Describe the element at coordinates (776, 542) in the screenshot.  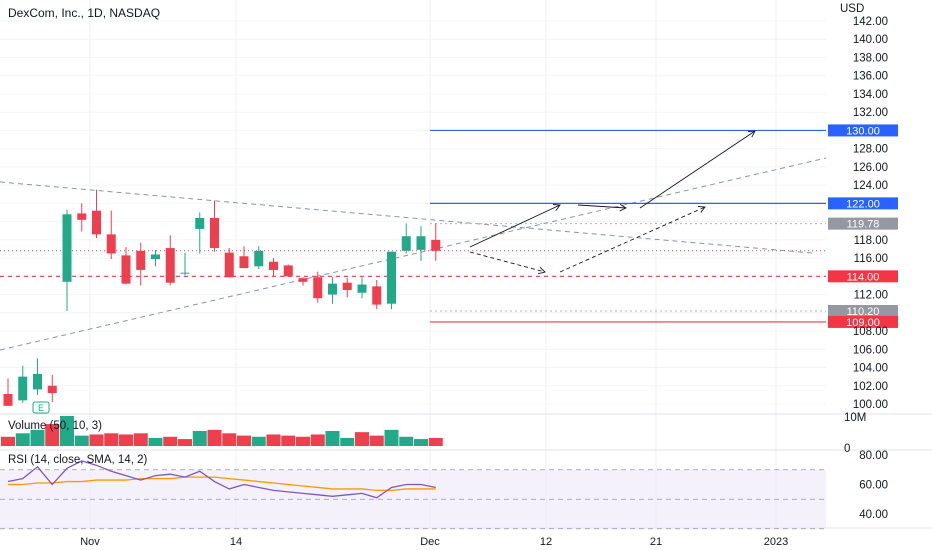
I see `x-tick-label: 2023` at that location.